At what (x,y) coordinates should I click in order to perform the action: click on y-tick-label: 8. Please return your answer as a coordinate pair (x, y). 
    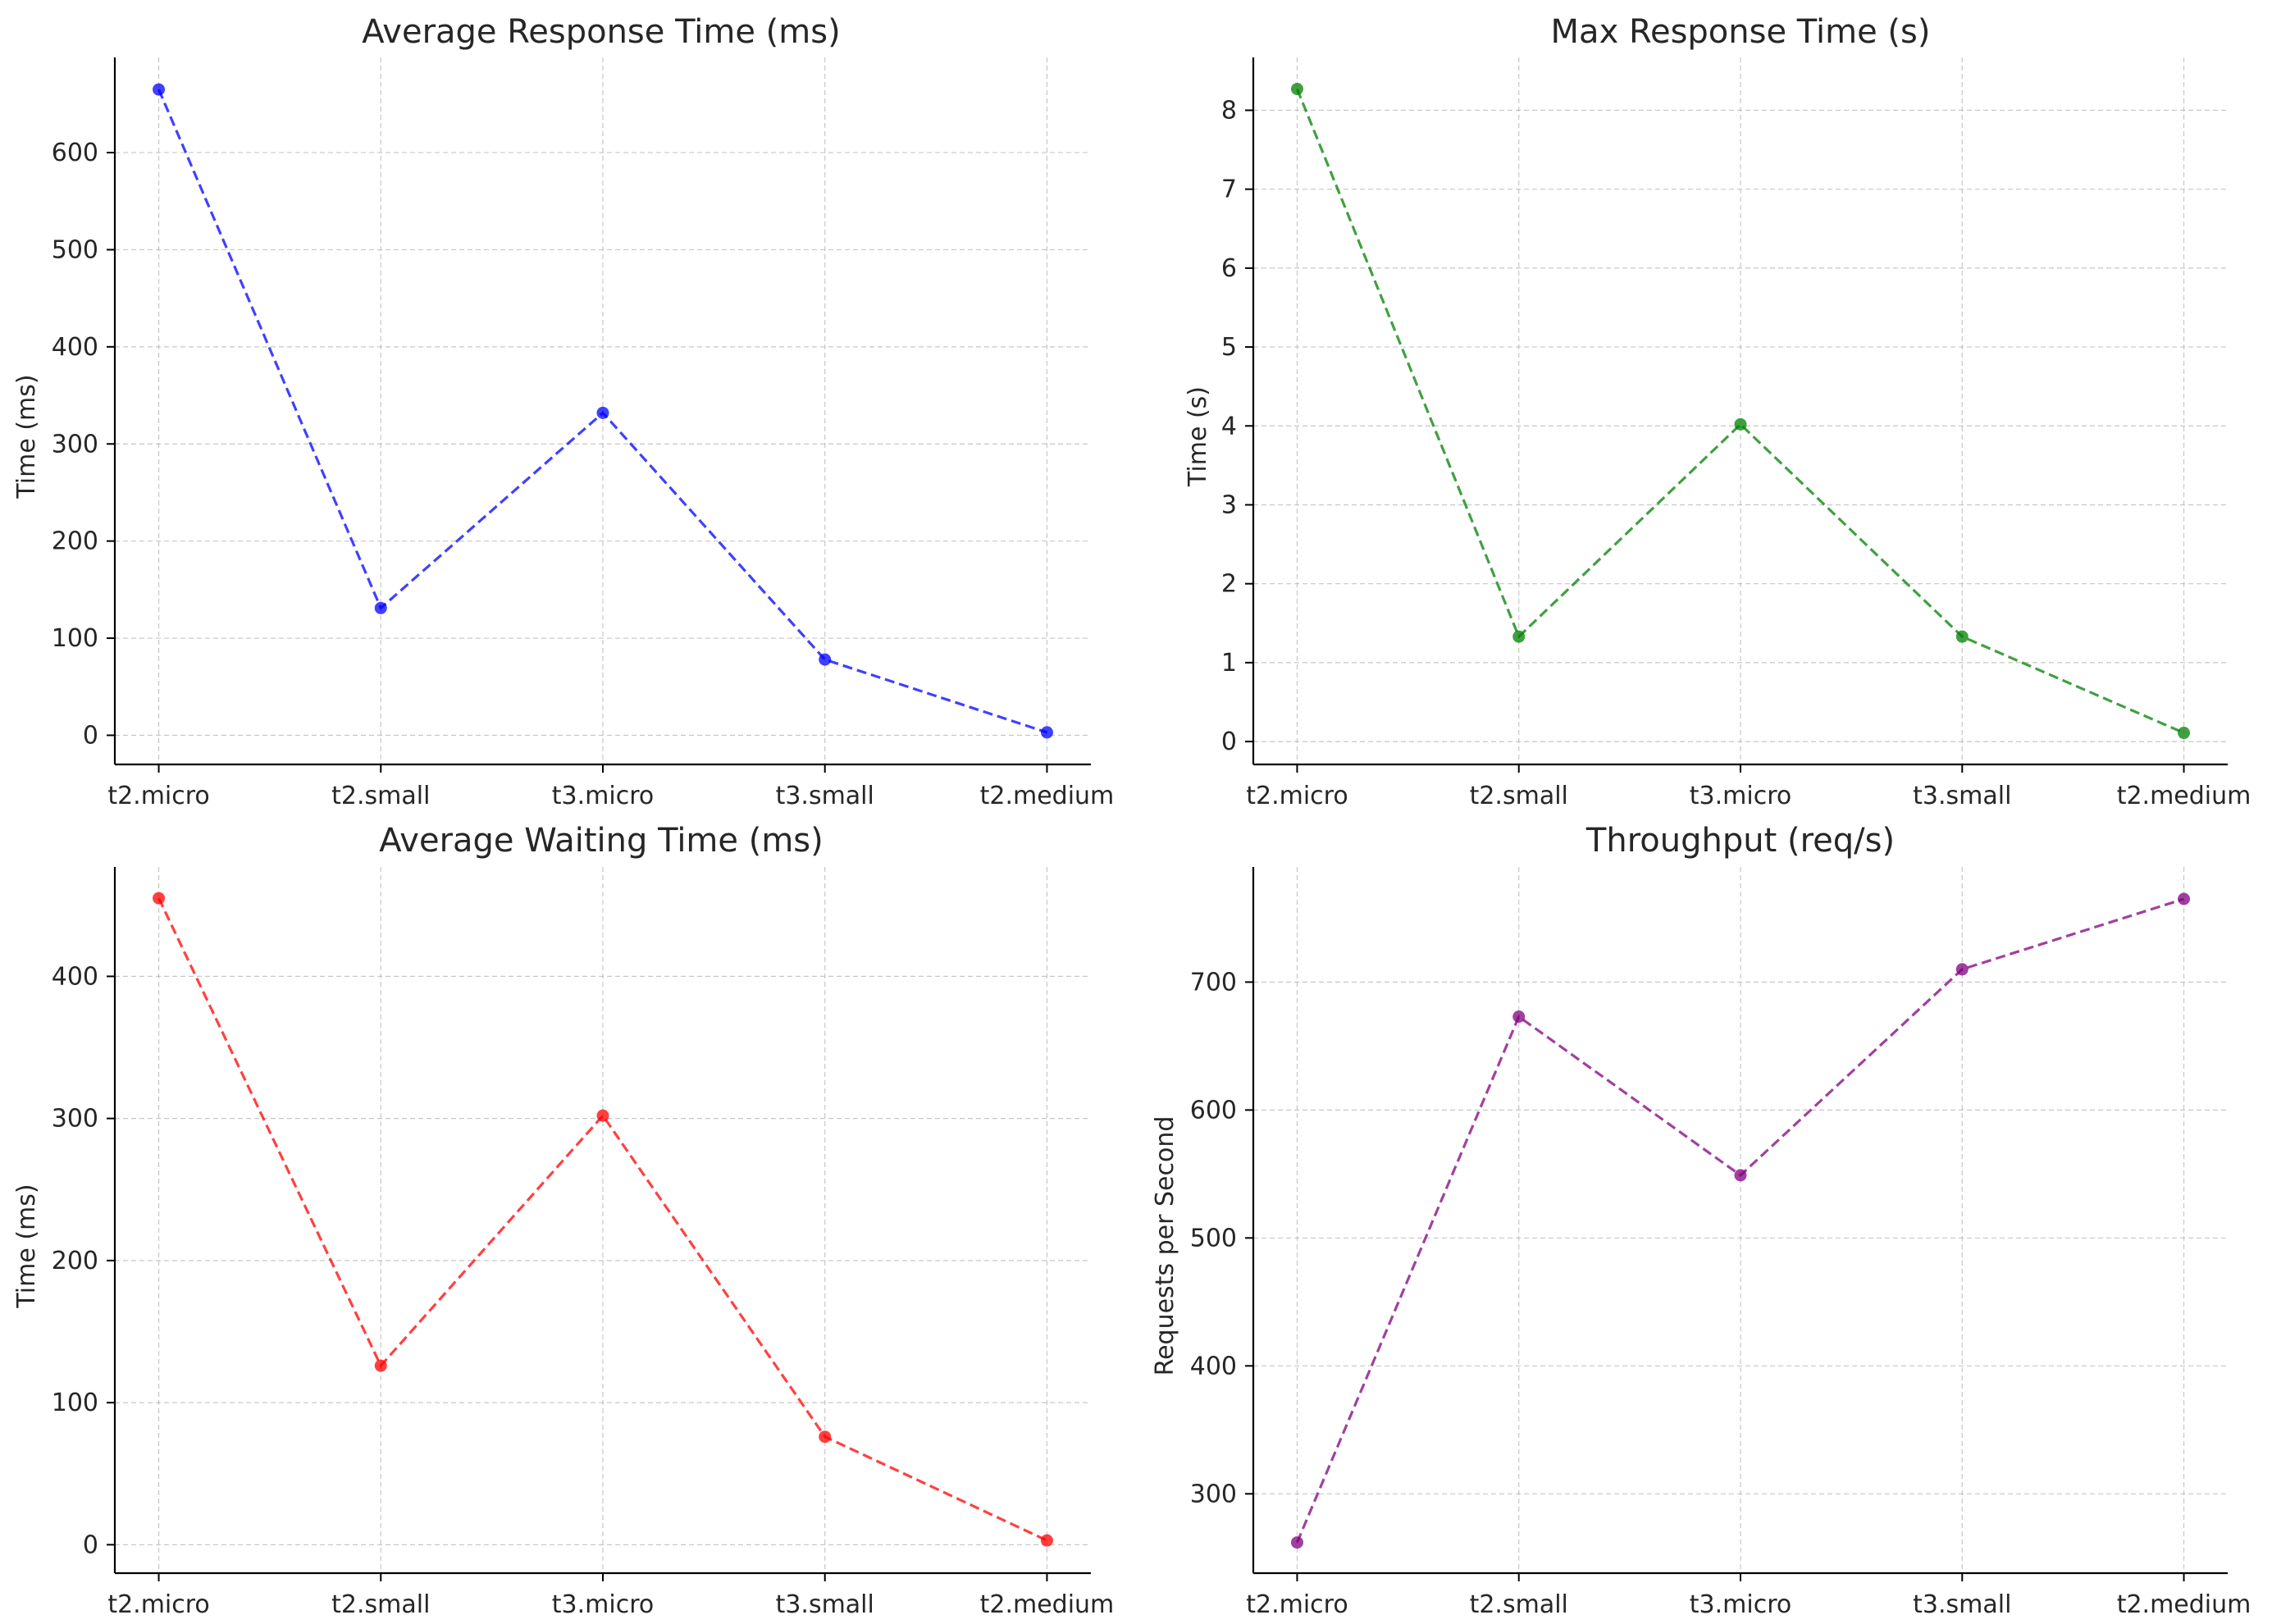
    Looking at the image, I should click on (1229, 110).